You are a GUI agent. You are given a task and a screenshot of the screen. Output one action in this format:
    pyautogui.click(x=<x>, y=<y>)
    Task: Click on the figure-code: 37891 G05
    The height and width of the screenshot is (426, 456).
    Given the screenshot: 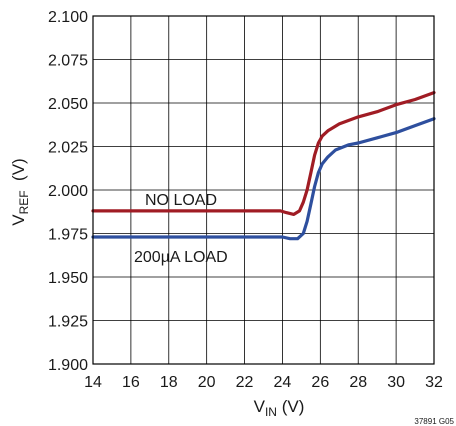 What is the action you would take?
    pyautogui.click(x=434, y=421)
    